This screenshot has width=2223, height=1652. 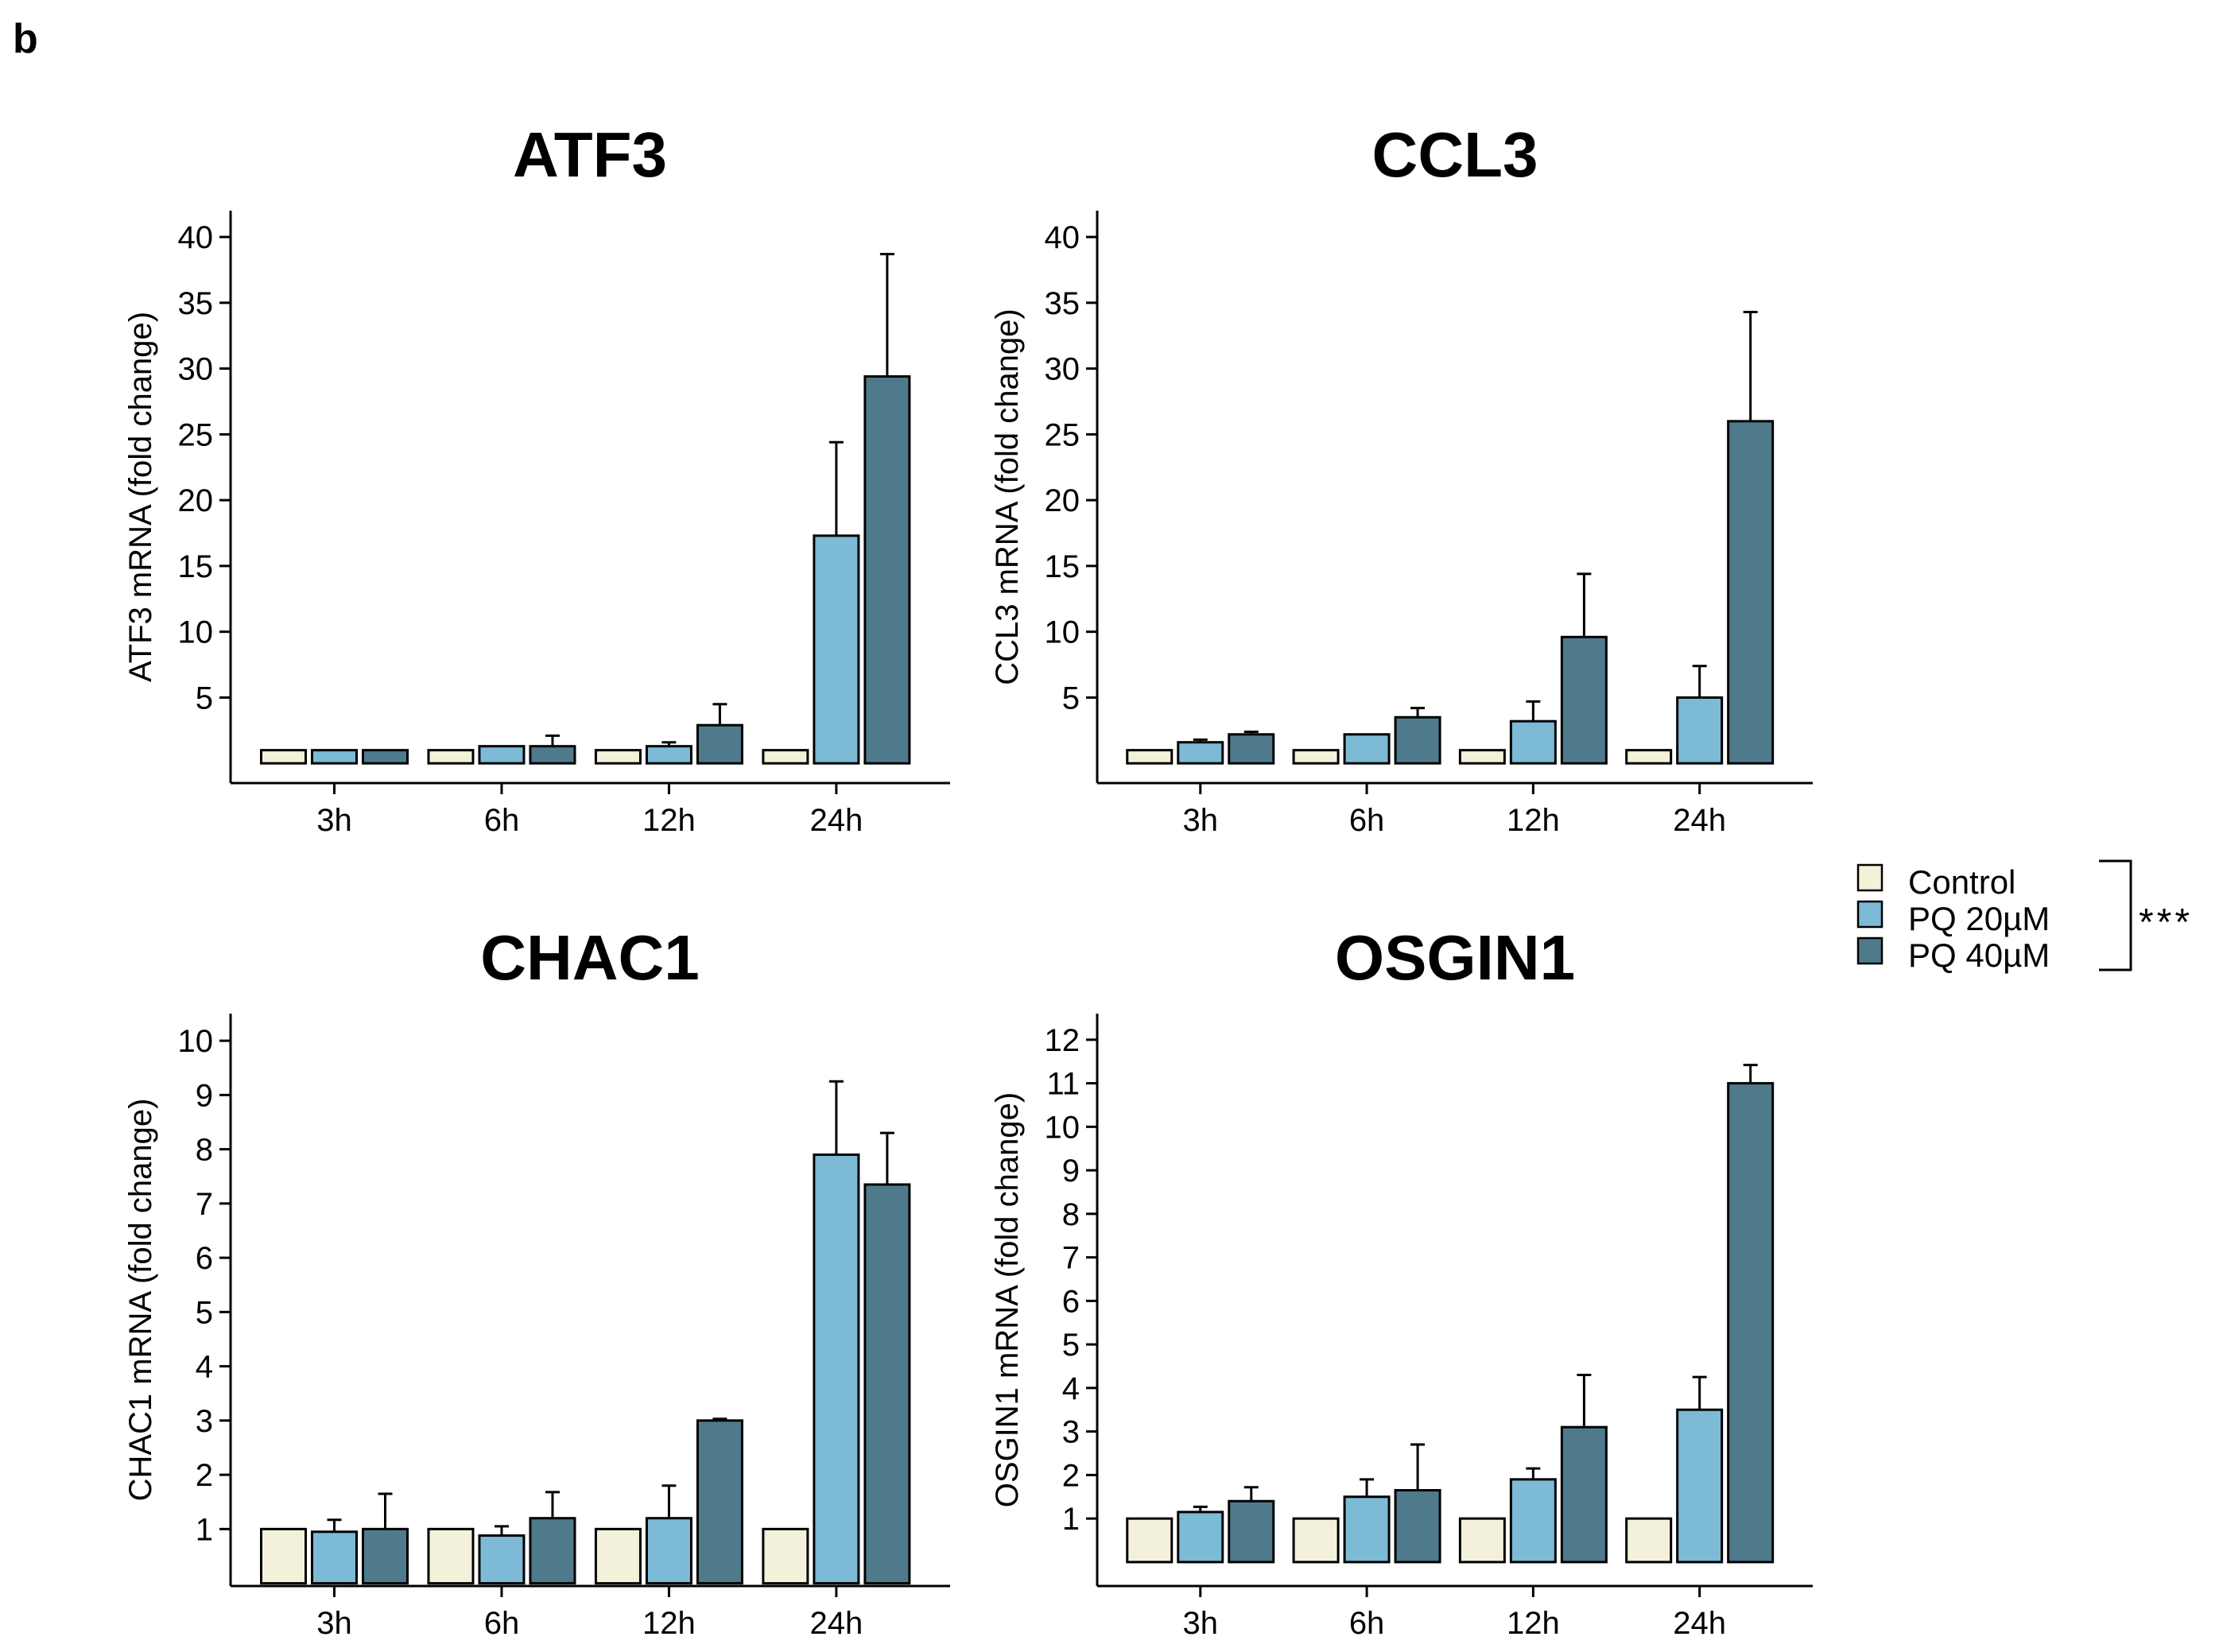 What do you see at coordinates (786, 757) in the screenshot?
I see `bar-atf3-24h-control` at bounding box center [786, 757].